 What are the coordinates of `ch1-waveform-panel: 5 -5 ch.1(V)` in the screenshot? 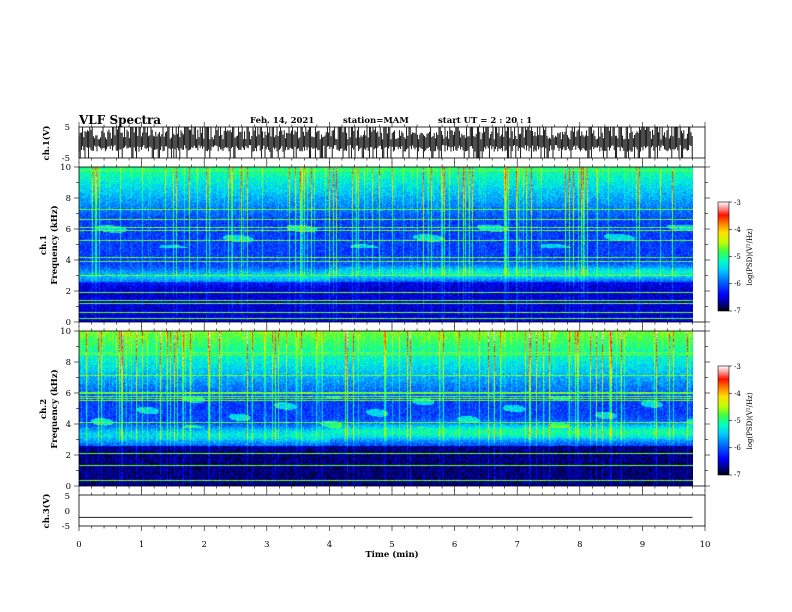 It's located at (373, 143).